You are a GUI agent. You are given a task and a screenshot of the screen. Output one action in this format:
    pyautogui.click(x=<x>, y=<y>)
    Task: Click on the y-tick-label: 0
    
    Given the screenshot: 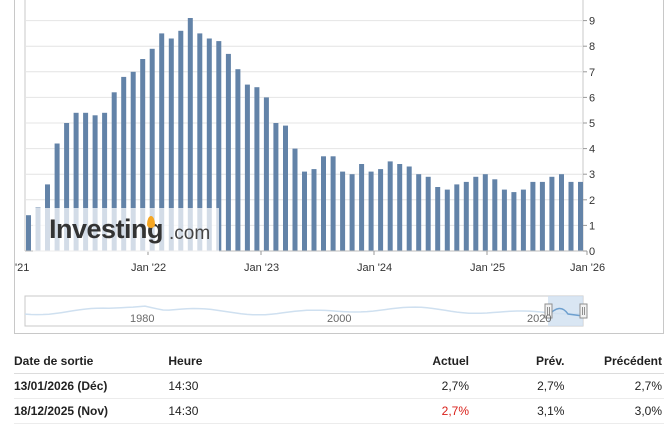 What is the action you would take?
    pyautogui.click(x=592, y=252)
    